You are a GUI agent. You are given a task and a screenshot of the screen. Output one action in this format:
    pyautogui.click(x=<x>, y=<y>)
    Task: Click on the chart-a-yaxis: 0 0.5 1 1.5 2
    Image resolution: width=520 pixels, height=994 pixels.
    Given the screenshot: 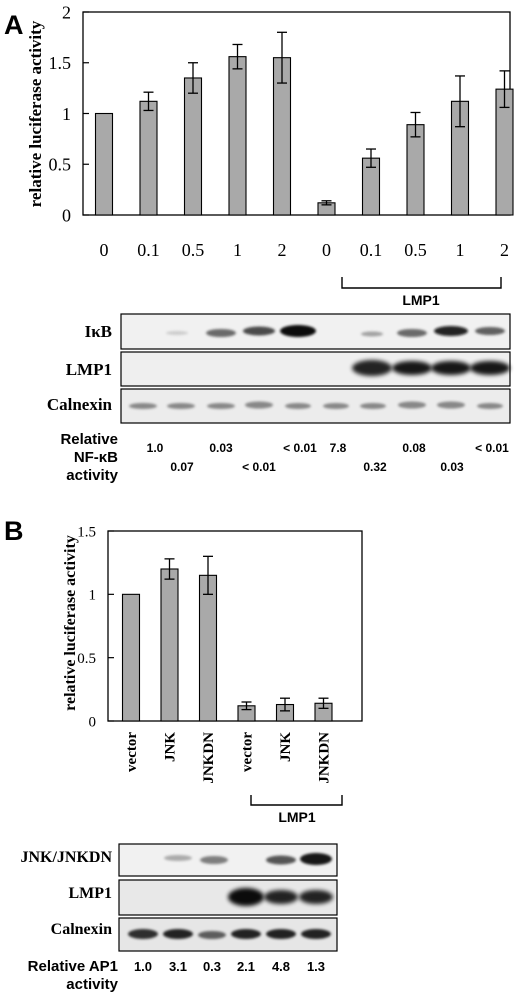 What is the action you would take?
    pyautogui.click(x=69, y=113)
    